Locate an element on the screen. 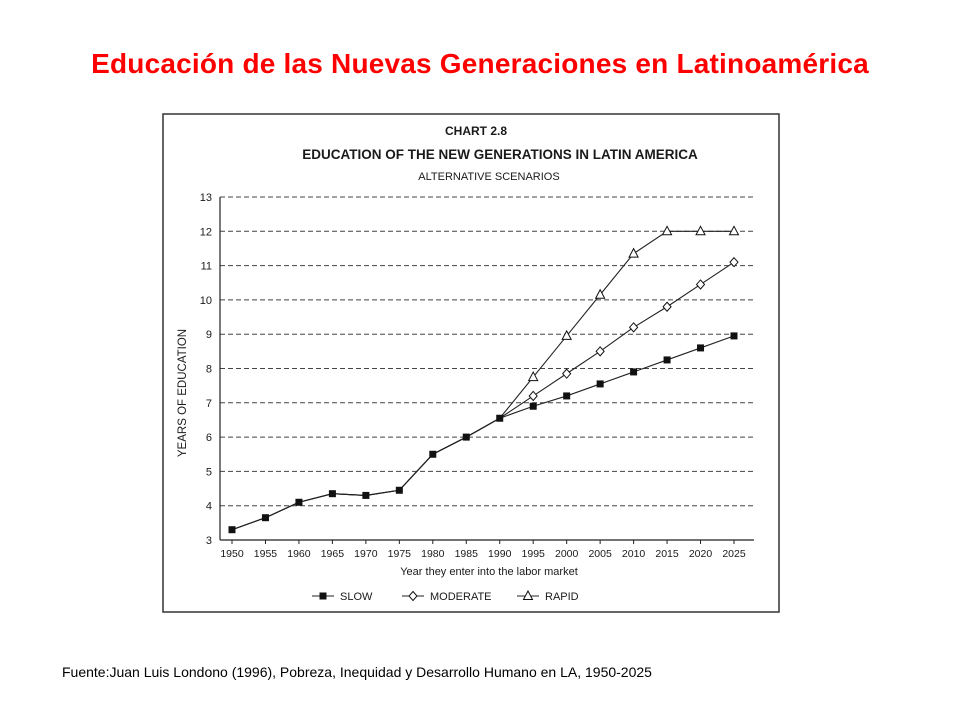 This screenshot has height=720, width=960. y-tick-label: 9 is located at coordinates (209, 335).